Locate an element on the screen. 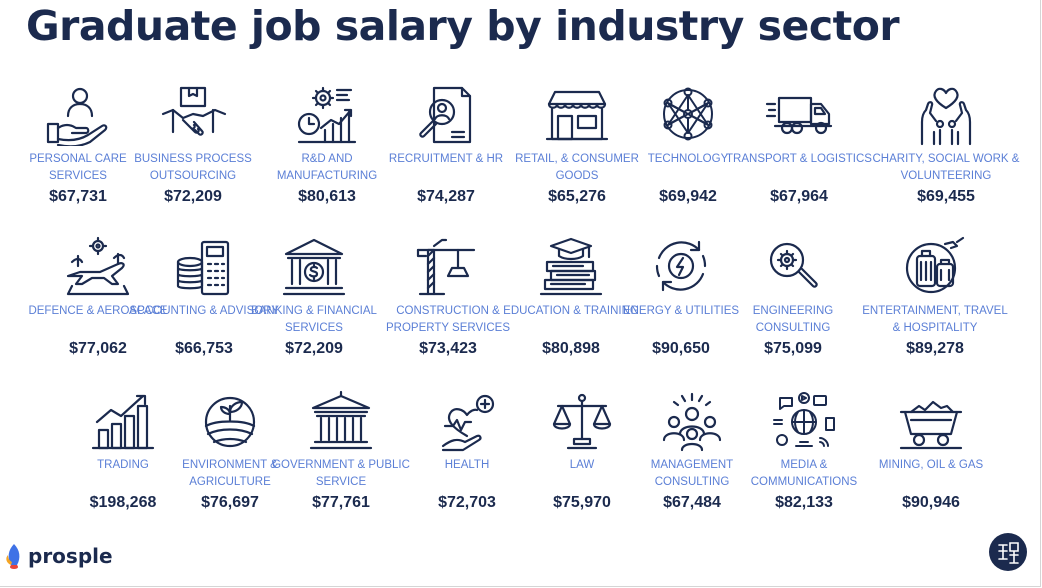 The height and width of the screenshot is (588, 1042). sector-salary: $90,946 is located at coordinates (931, 502).